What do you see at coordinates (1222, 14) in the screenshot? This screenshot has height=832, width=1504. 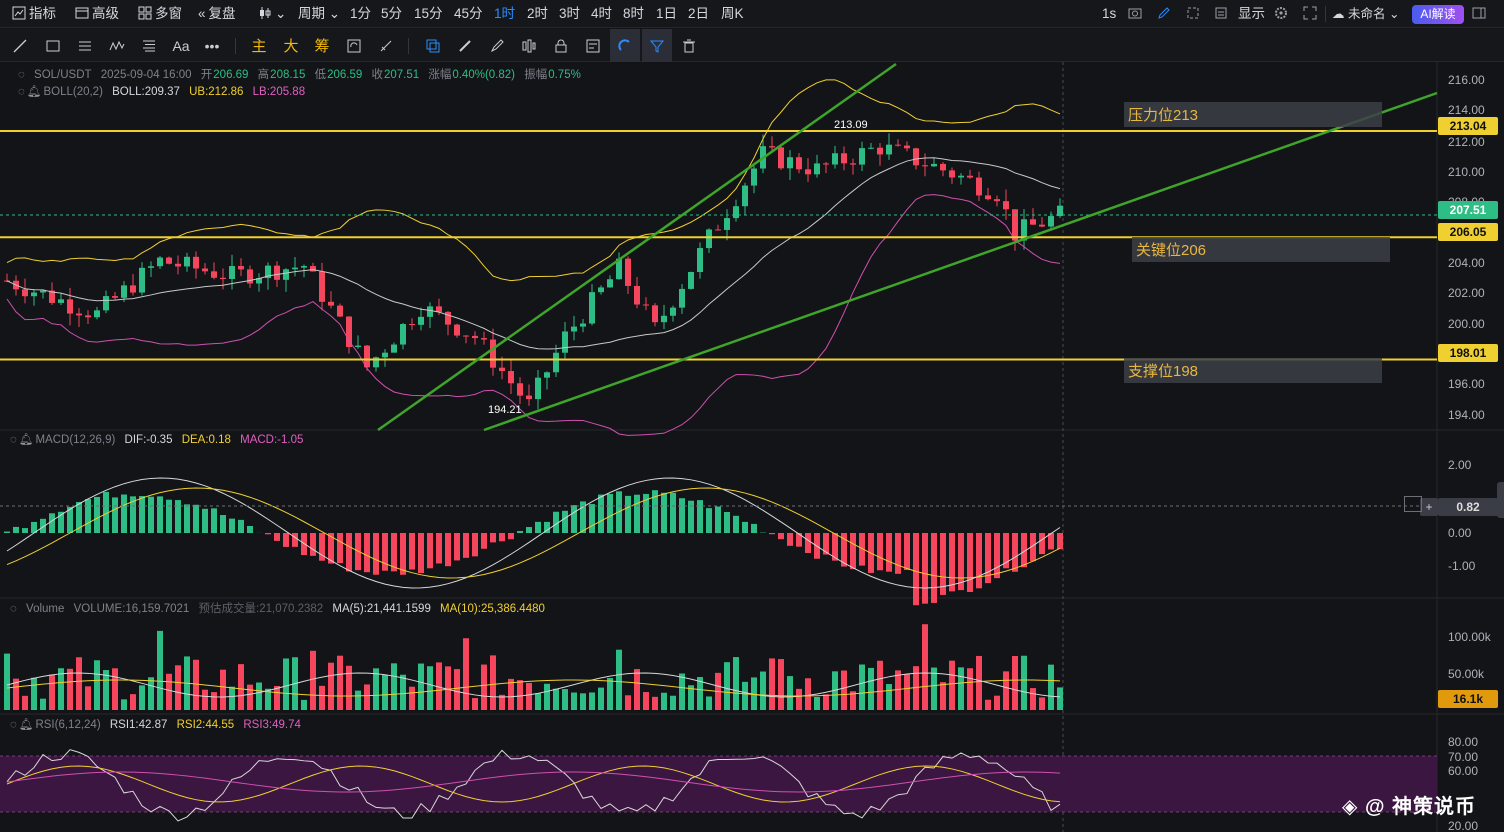 I see `template-icon` at bounding box center [1222, 14].